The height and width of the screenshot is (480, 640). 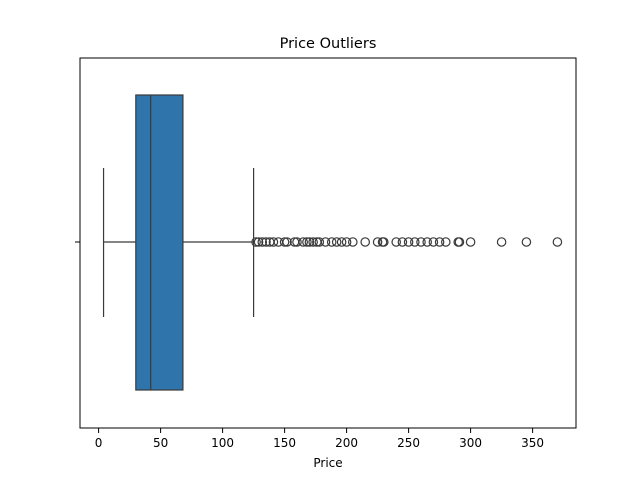 I want to click on x-tick-label: 0, so click(x=99, y=443).